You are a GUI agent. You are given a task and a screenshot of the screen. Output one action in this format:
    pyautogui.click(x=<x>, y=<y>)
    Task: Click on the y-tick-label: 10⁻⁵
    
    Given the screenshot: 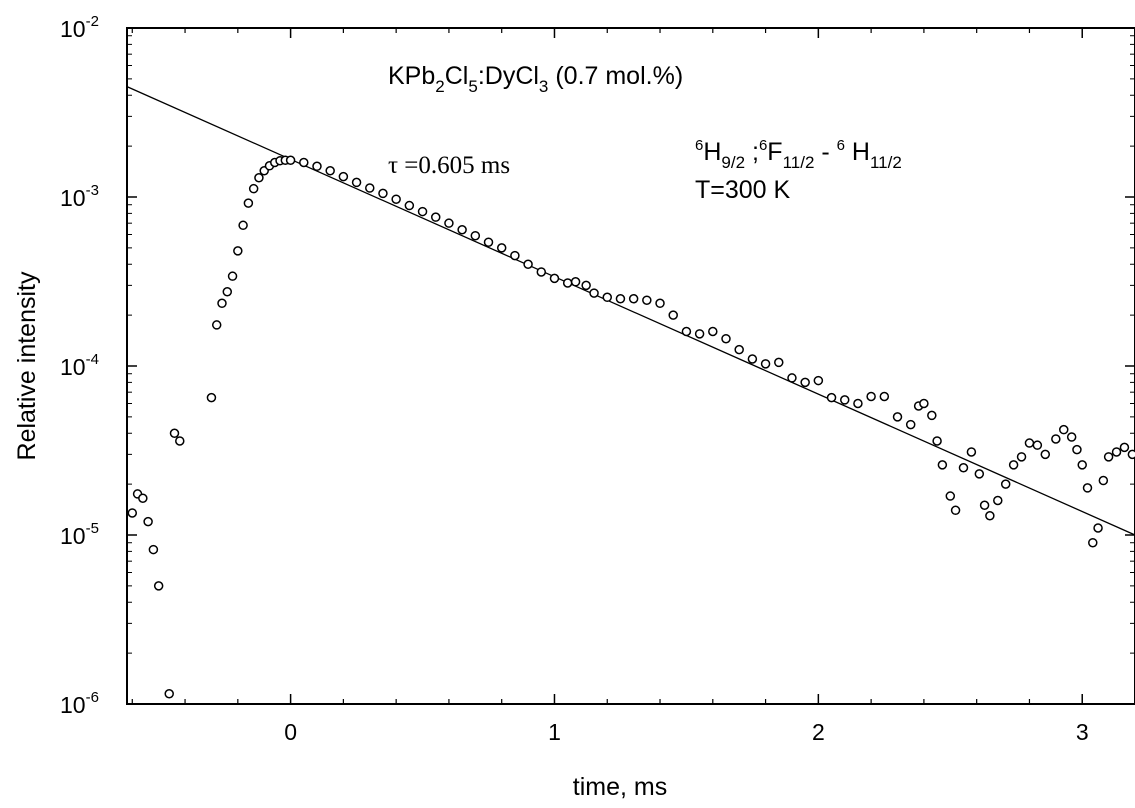 What is the action you would take?
    pyautogui.click(x=79, y=534)
    